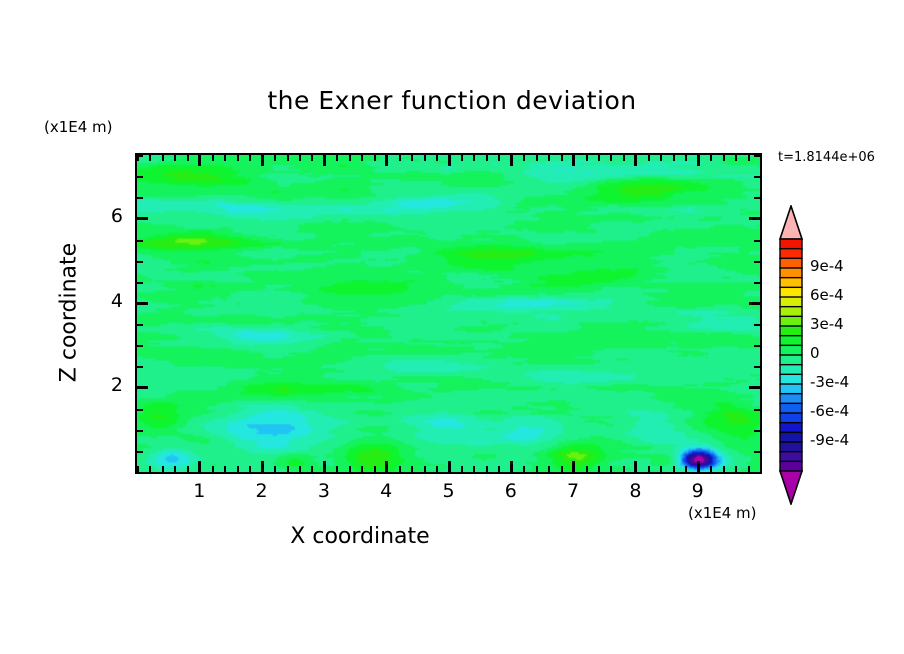  I want to click on colorbar-tick-label: 6e-4, so click(827, 295).